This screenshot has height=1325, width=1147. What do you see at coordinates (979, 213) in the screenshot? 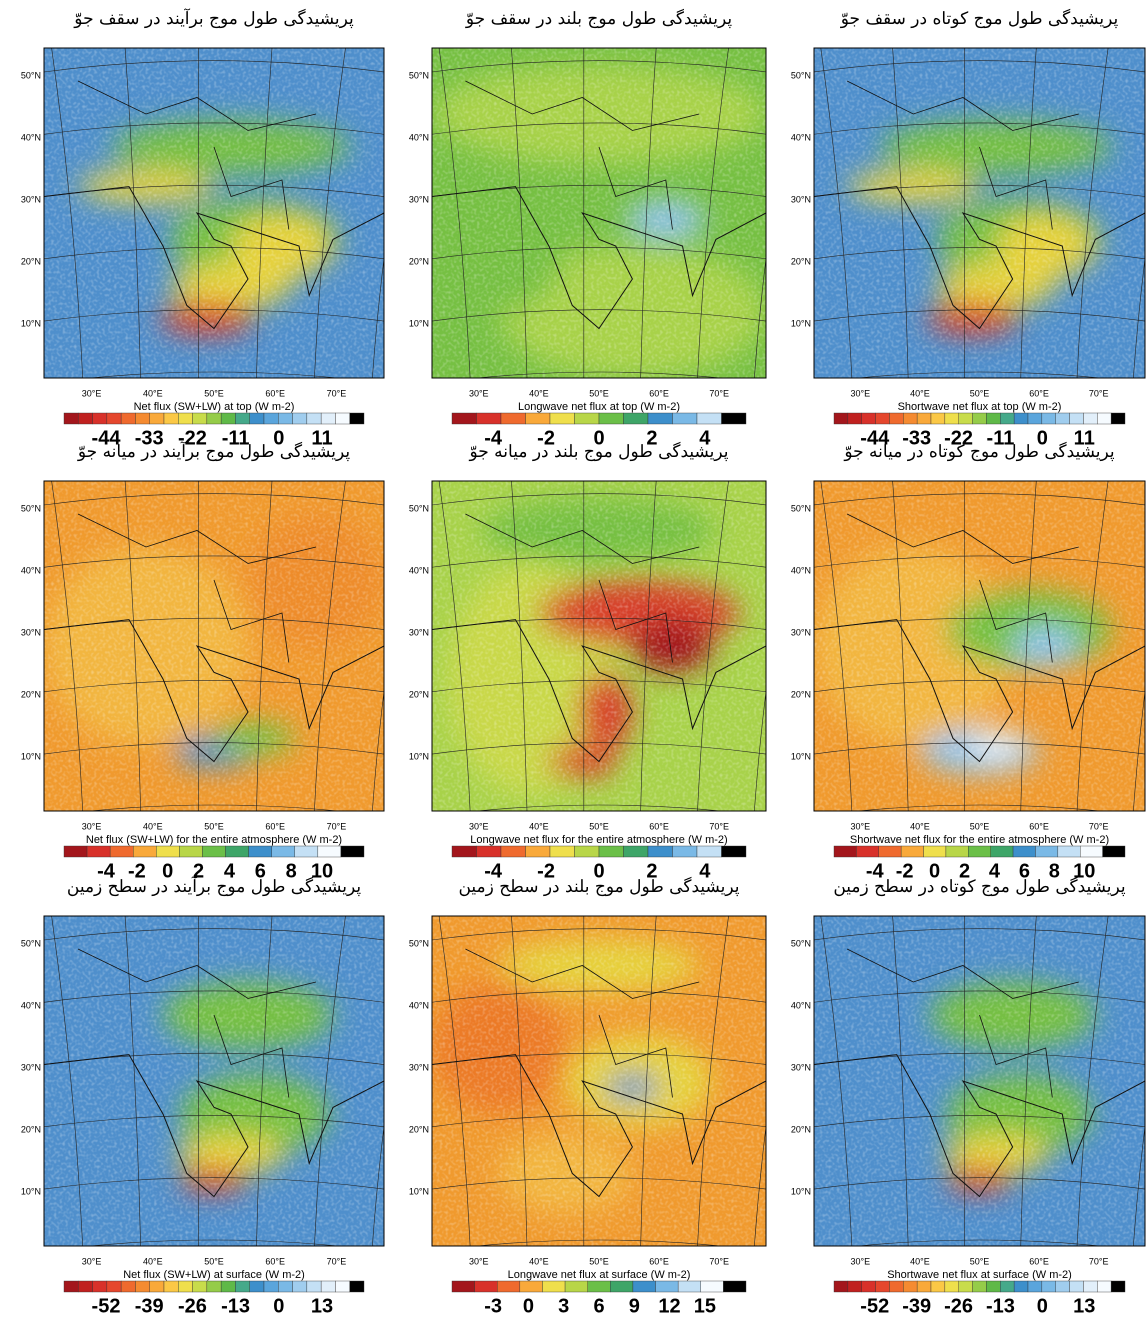
I see `map` at bounding box center [979, 213].